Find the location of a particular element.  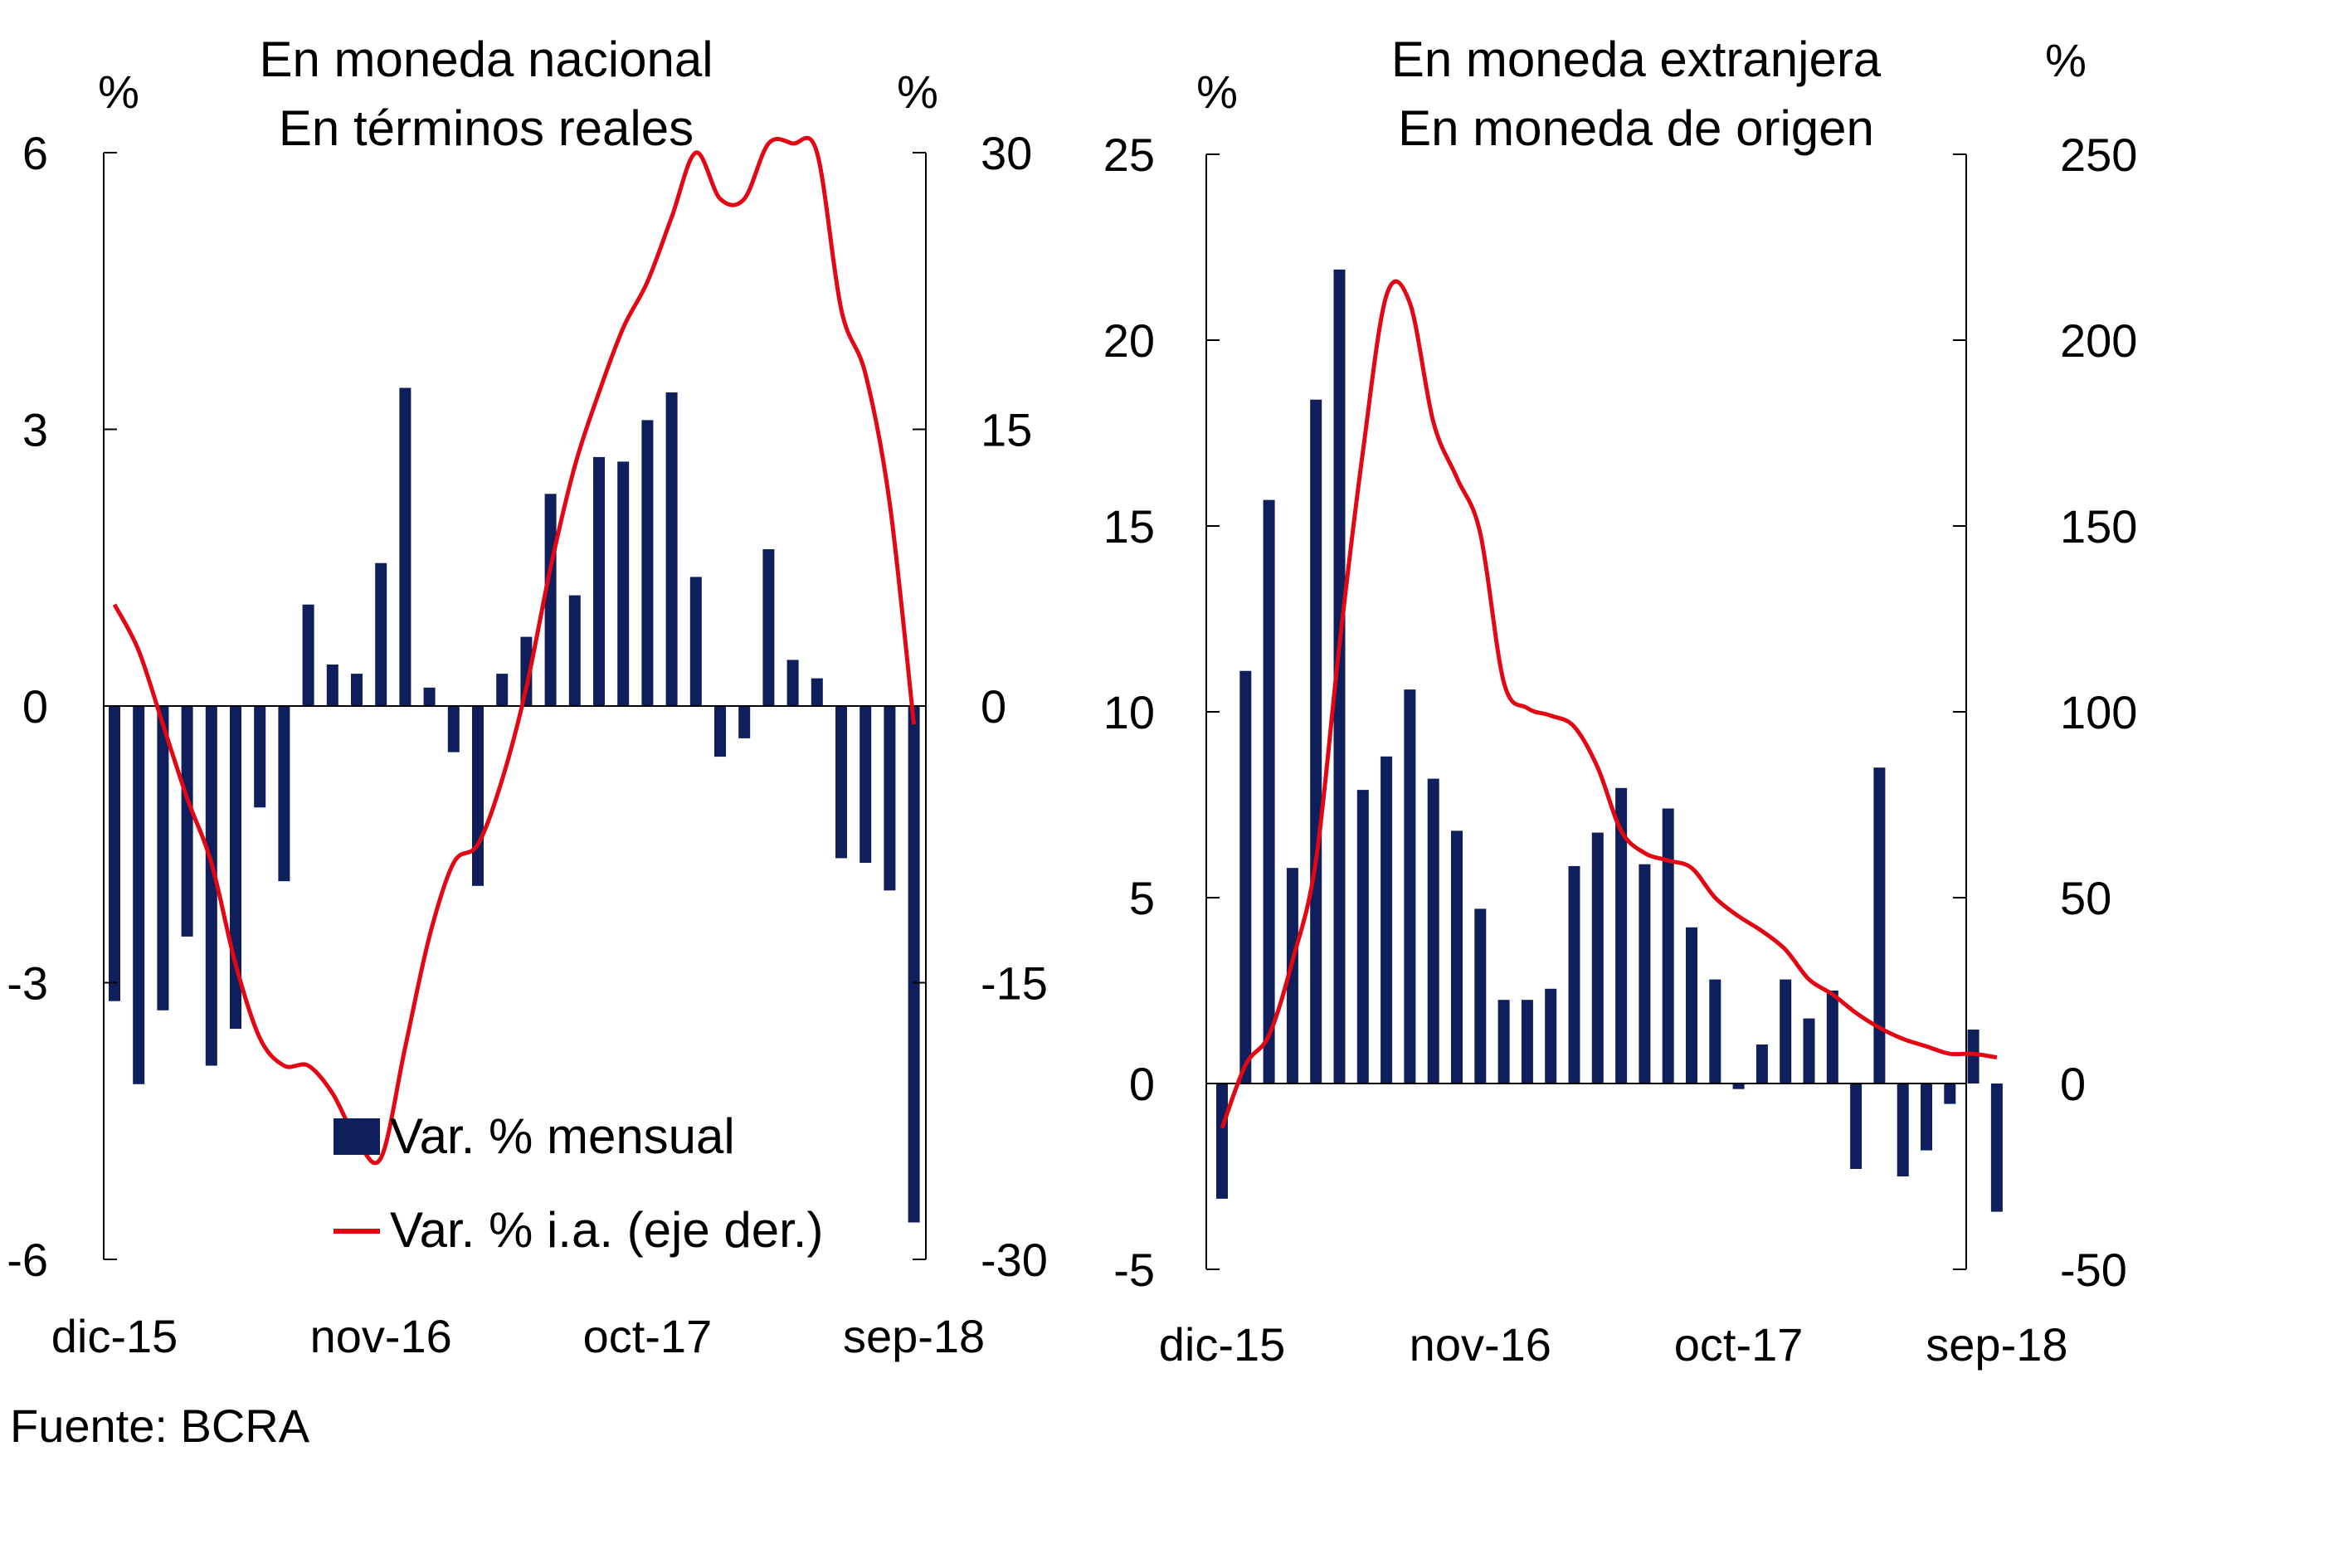

left-left-tick-label: 6 is located at coordinates (35, 153).